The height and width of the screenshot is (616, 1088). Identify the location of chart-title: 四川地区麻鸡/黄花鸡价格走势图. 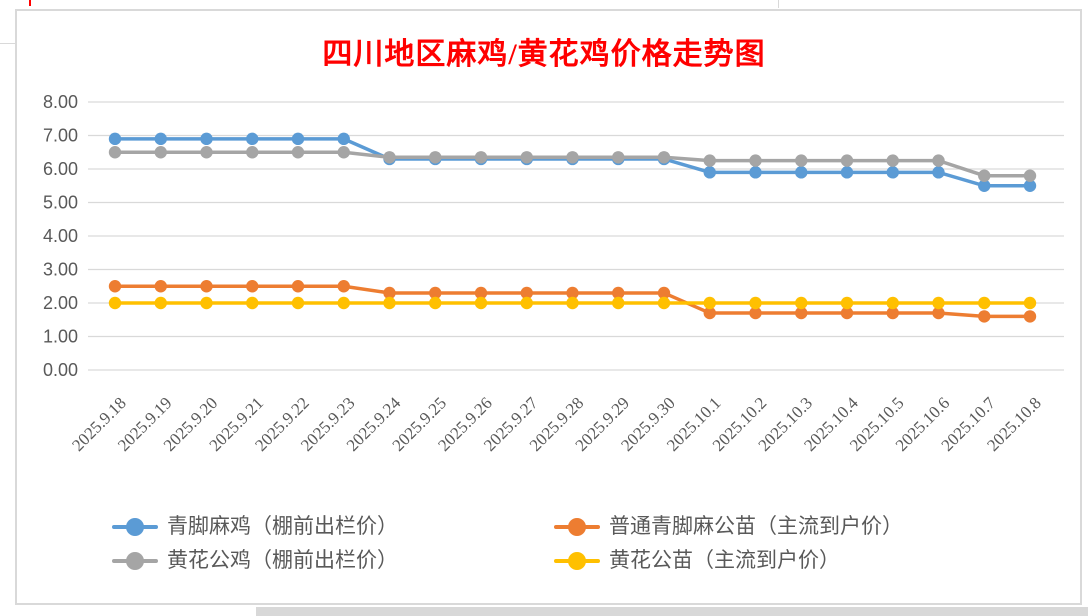
(544, 54).